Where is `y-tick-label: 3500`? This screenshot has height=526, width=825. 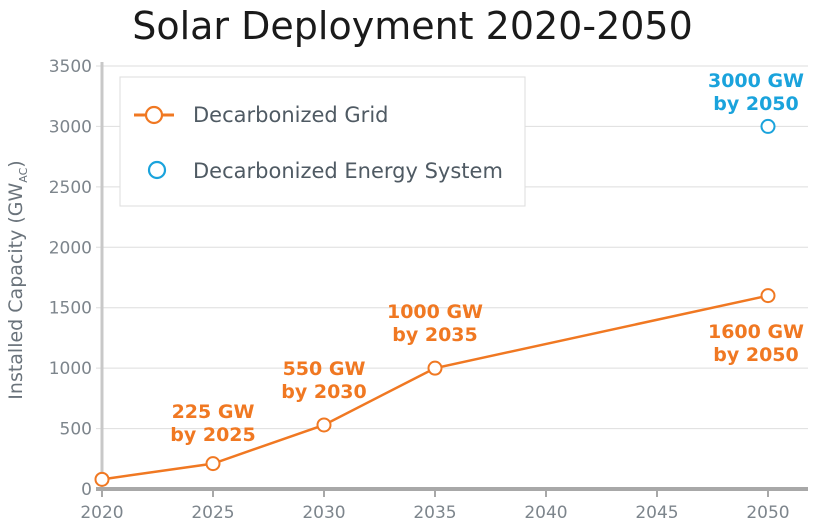
y-tick-label: 3500 is located at coordinates (70, 67).